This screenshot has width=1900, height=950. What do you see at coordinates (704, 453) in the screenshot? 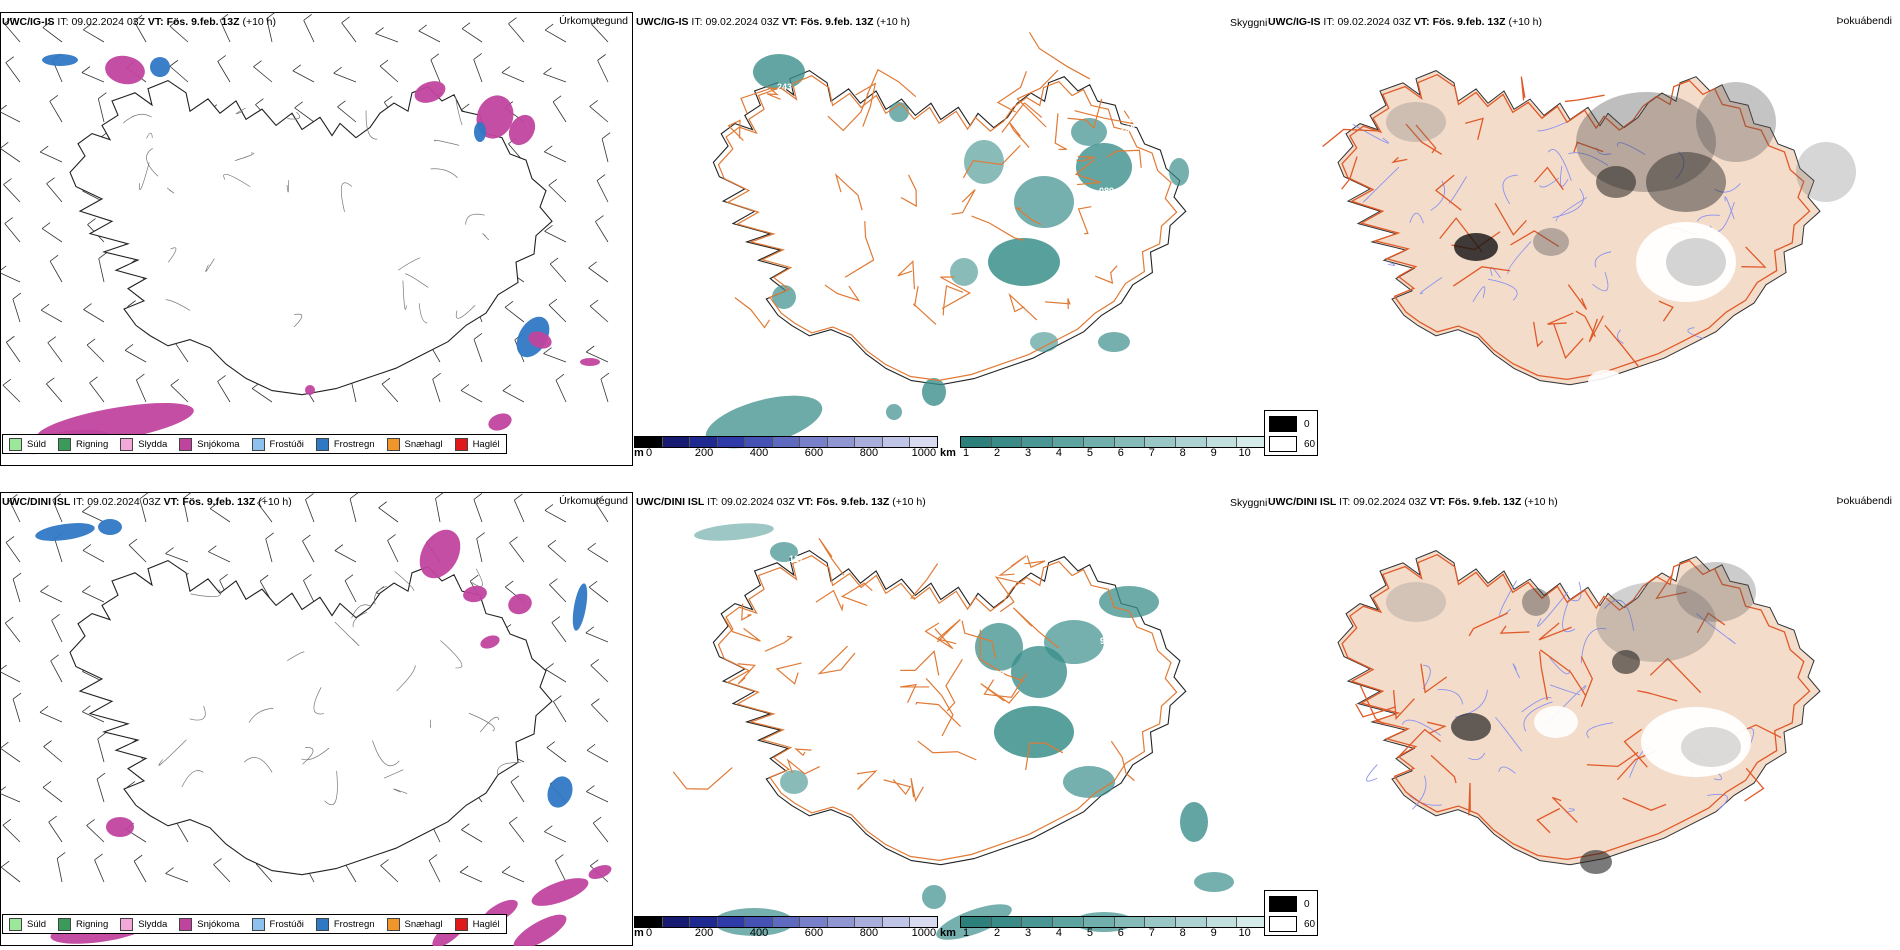
I see `colorbar-tick-label: 200` at bounding box center [704, 453].